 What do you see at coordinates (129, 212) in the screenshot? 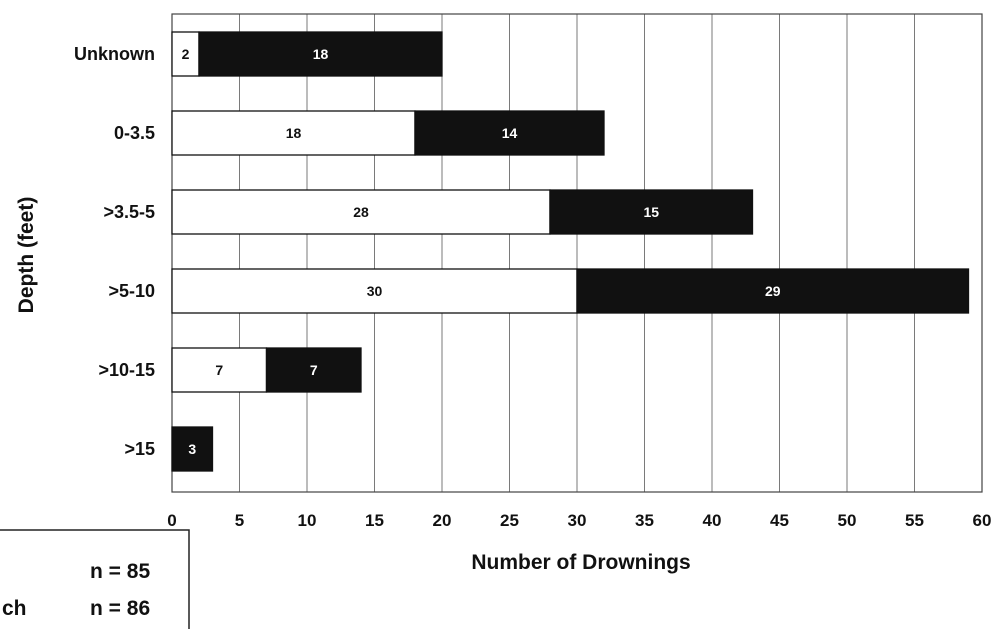
I see `category-label: >3.5-5` at bounding box center [129, 212].